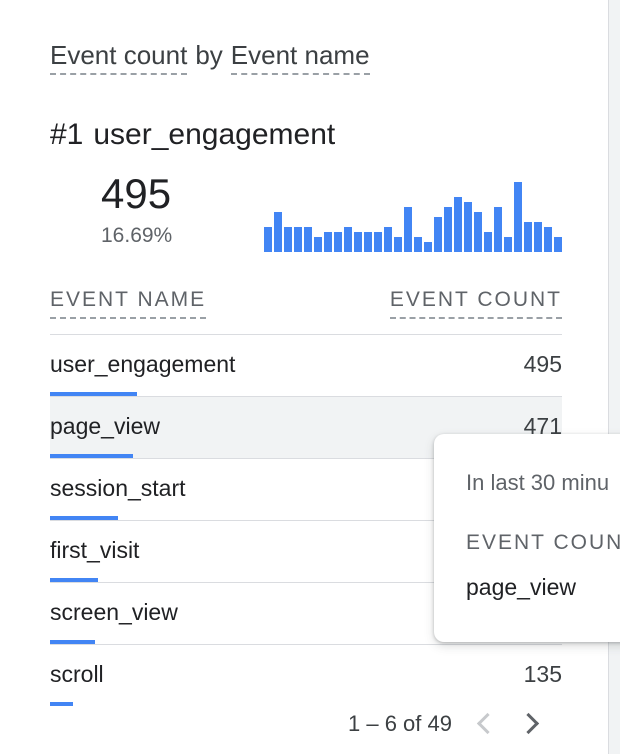 The height and width of the screenshot is (754, 620). What do you see at coordinates (95, 550) in the screenshot?
I see `event-name-cell: first_visit` at bounding box center [95, 550].